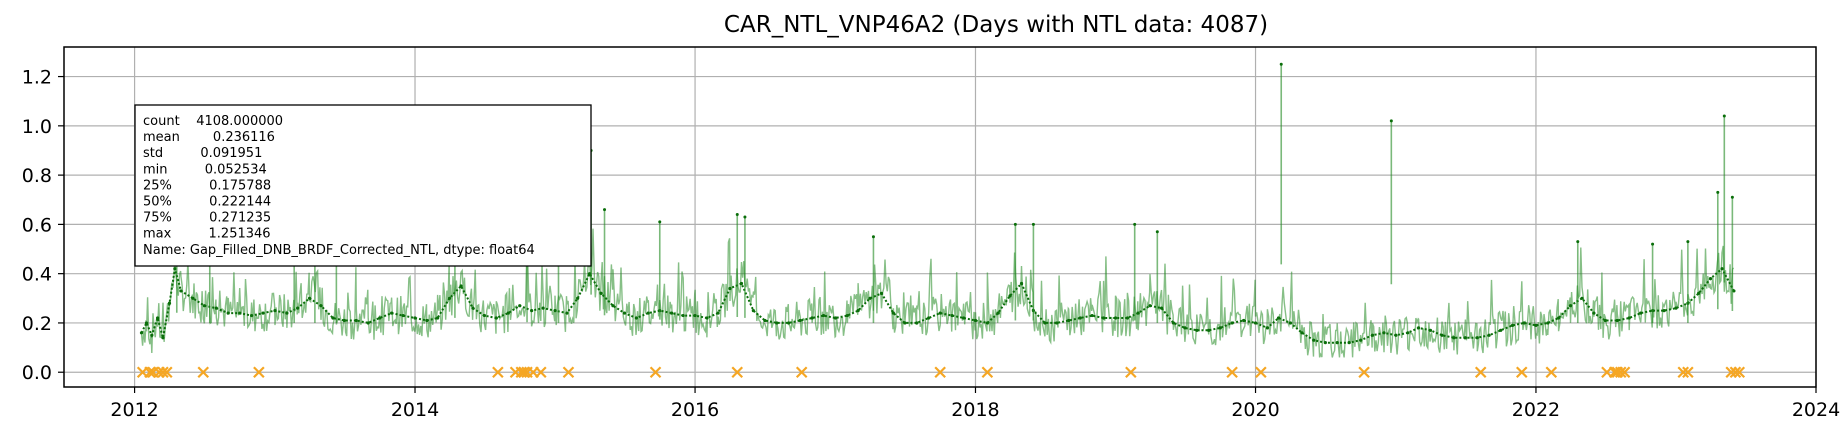  Describe the element at coordinates (207, 202) in the screenshot. I see `stats-line: 50% 0.222144` at that location.